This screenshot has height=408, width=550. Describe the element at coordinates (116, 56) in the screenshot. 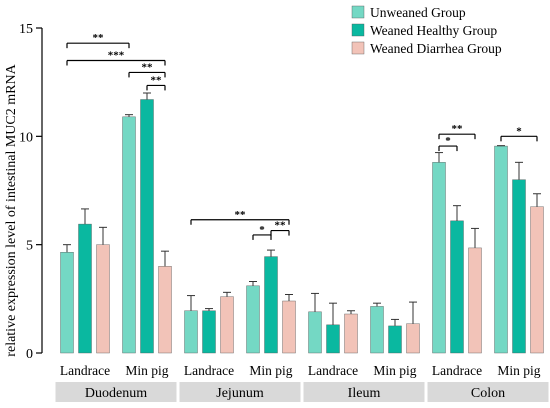

I see `significance-label: ***` at that location.